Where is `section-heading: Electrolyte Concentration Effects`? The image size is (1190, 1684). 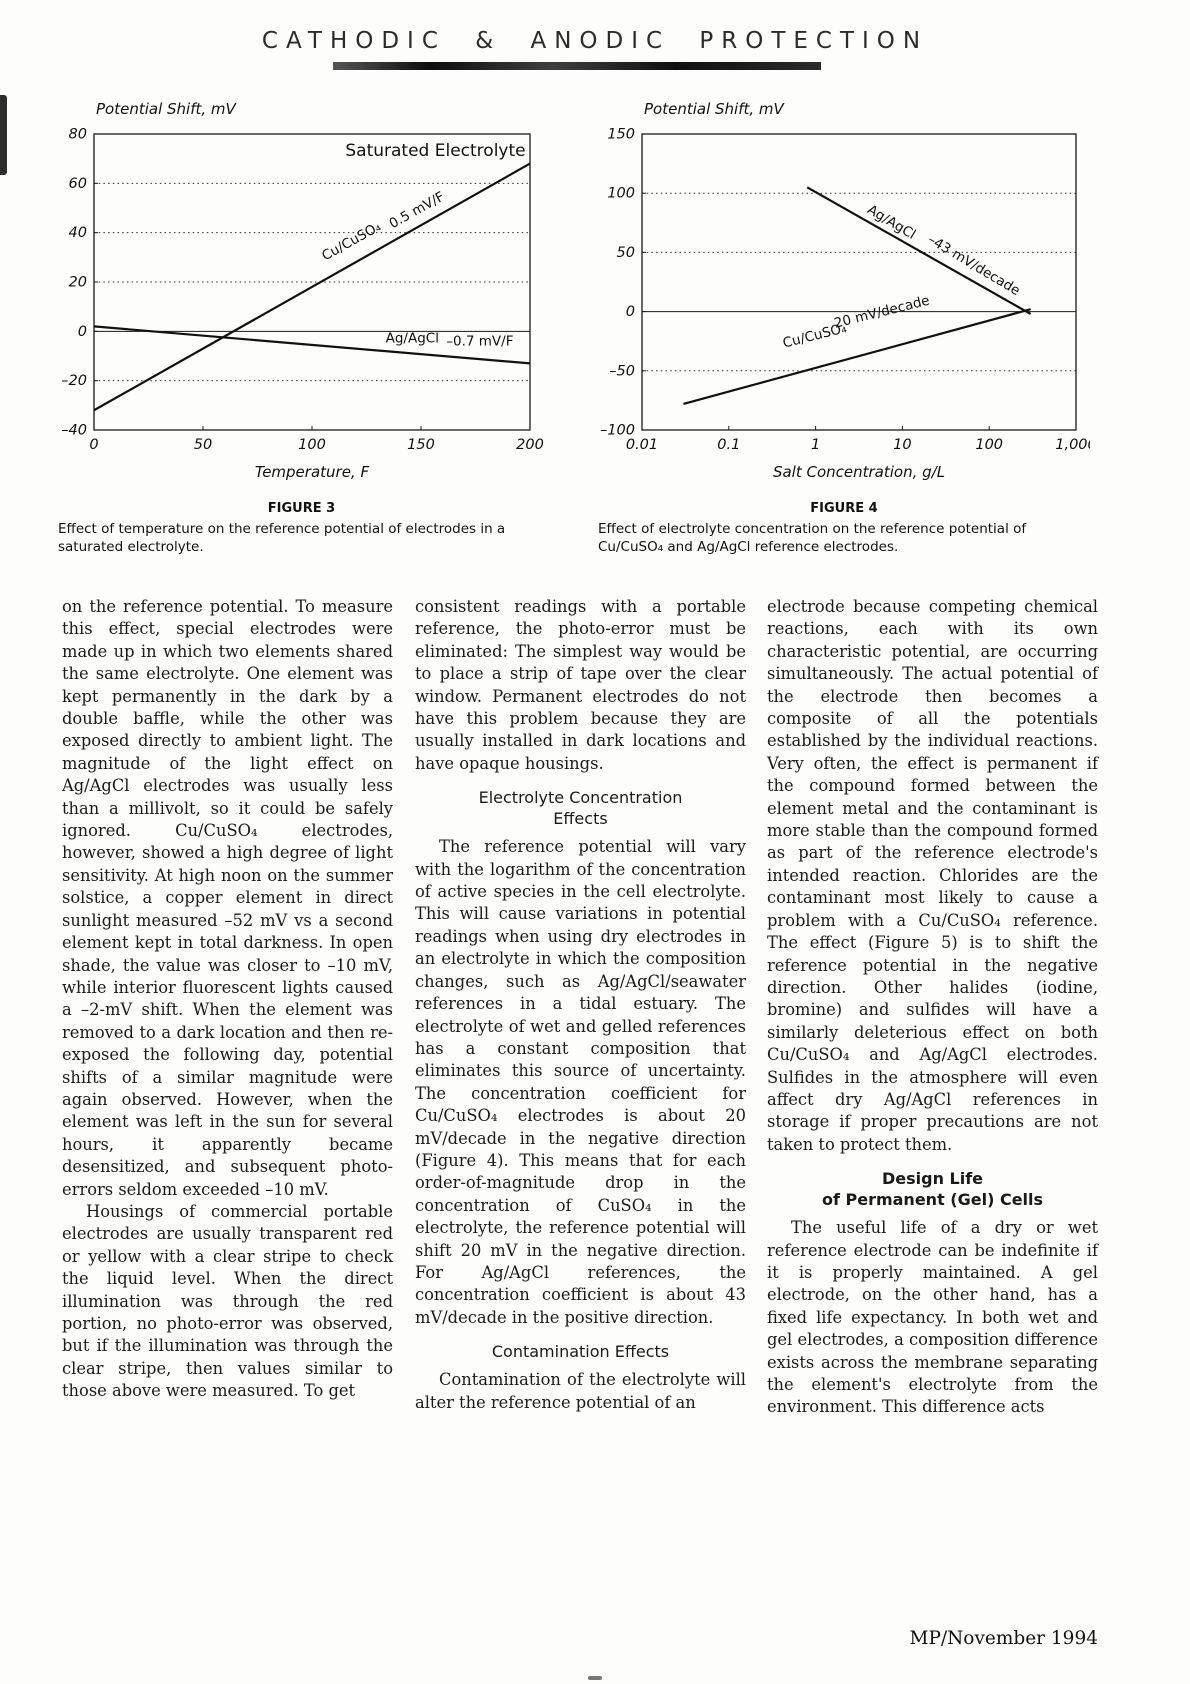 section-heading: Electrolyte Concentration Effects is located at coordinates (580, 808).